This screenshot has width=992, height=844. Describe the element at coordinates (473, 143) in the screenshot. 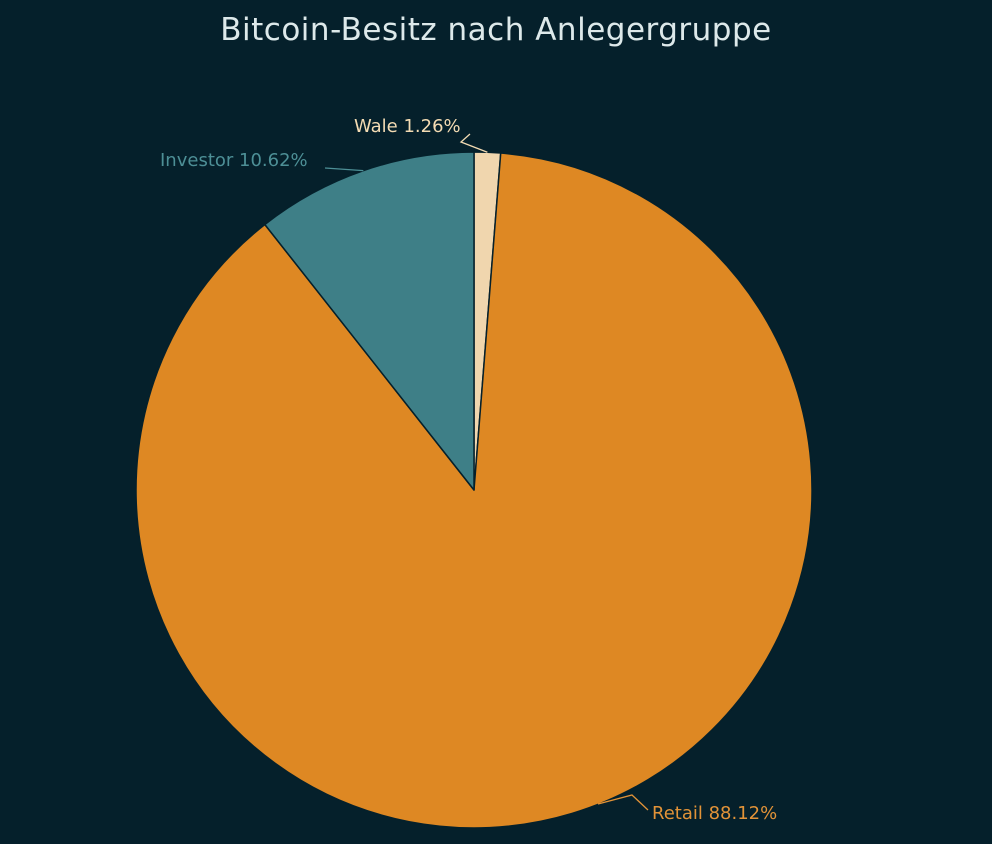

I see `leader-line-wale` at that location.